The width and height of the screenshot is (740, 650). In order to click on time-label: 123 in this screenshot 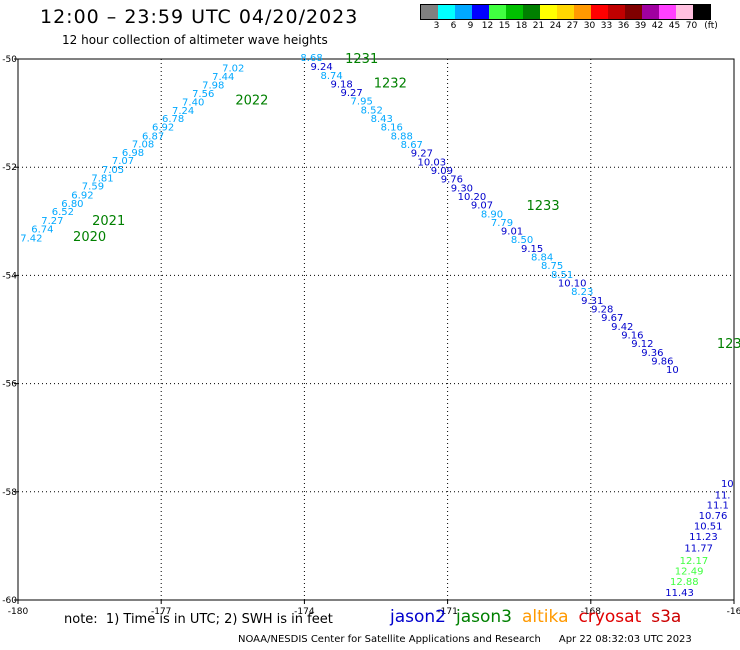, I will do `click(728, 344)`.